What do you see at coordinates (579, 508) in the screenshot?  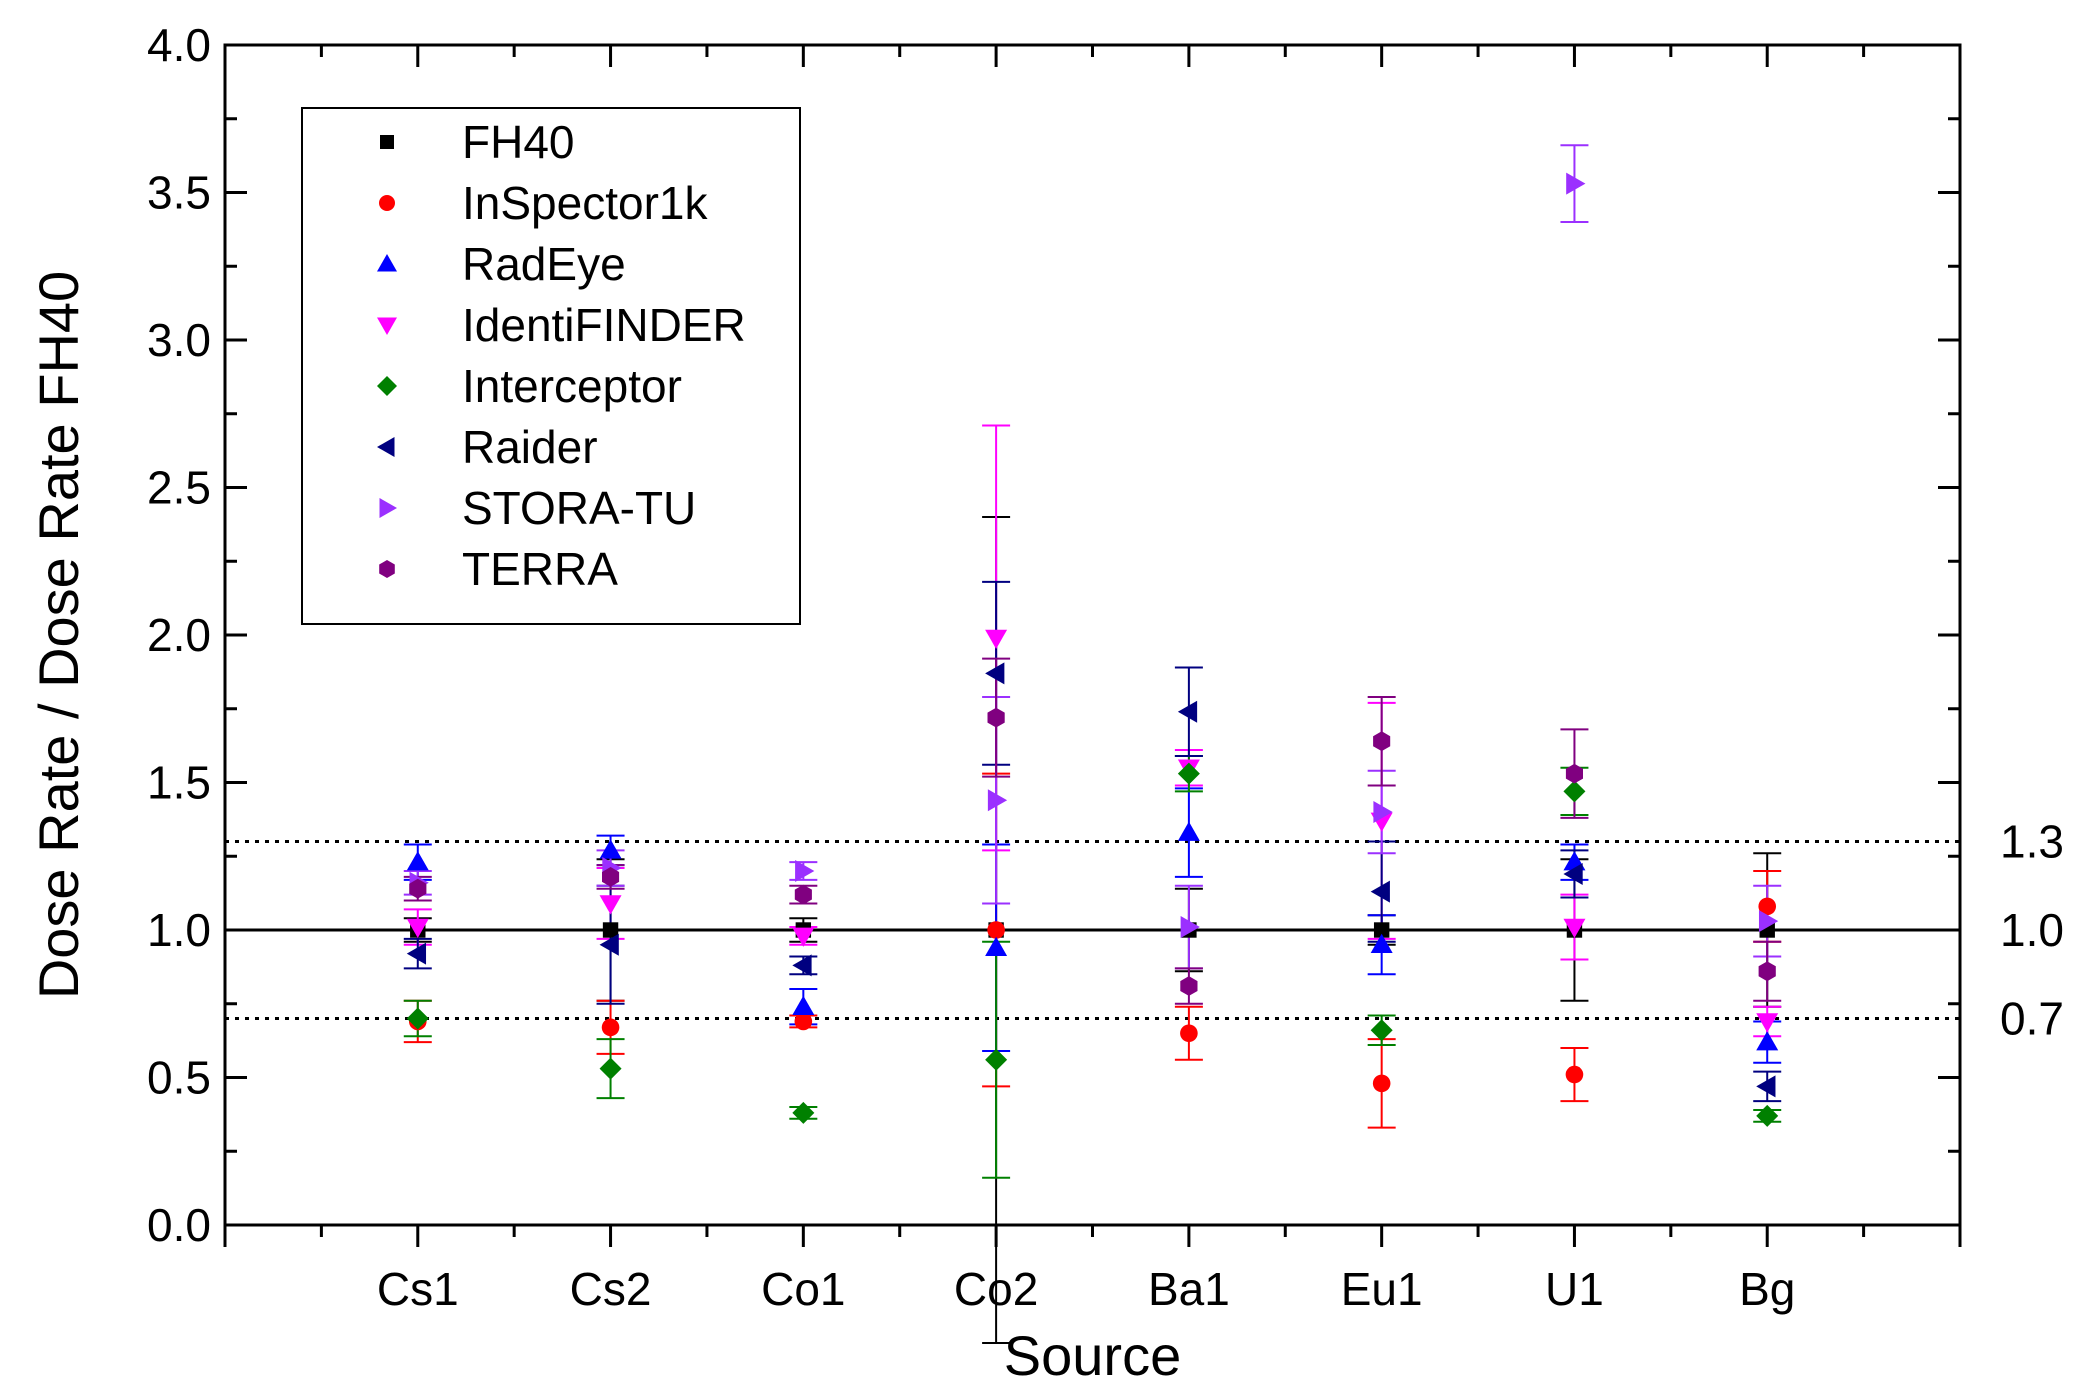 I see `legend-label-stora-tu: STORA-TU` at bounding box center [579, 508].